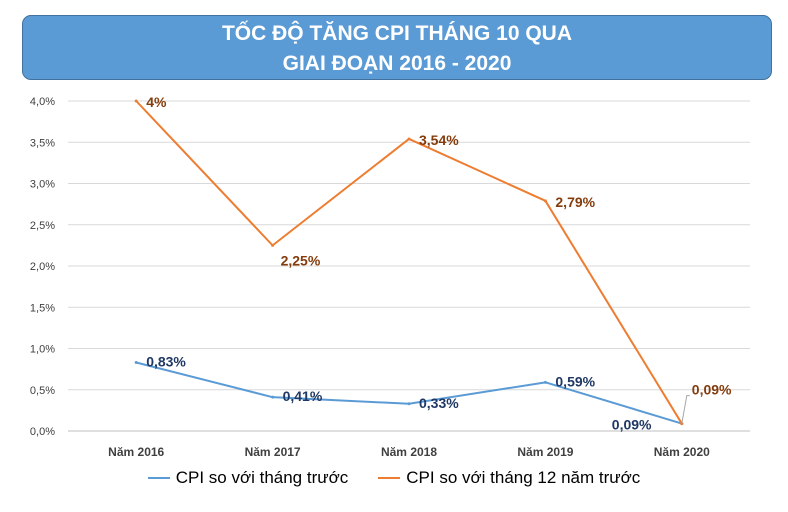 This screenshot has width=788, height=512. What do you see at coordinates (262, 477) in the screenshot?
I see `legend-label-mom: CPI so với tháng trước` at bounding box center [262, 477].